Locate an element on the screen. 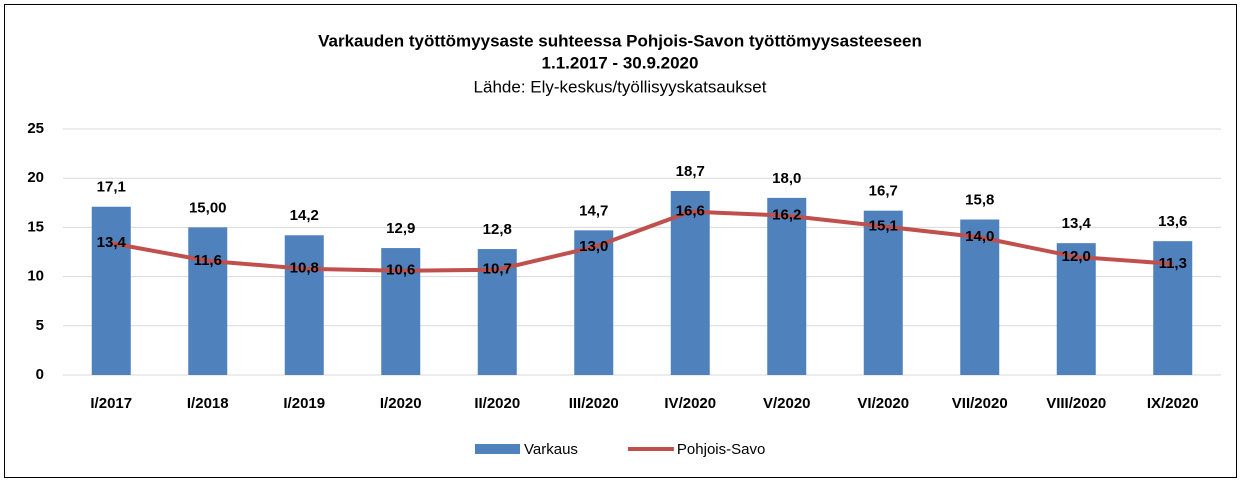  line is located at coordinates (641, 241).